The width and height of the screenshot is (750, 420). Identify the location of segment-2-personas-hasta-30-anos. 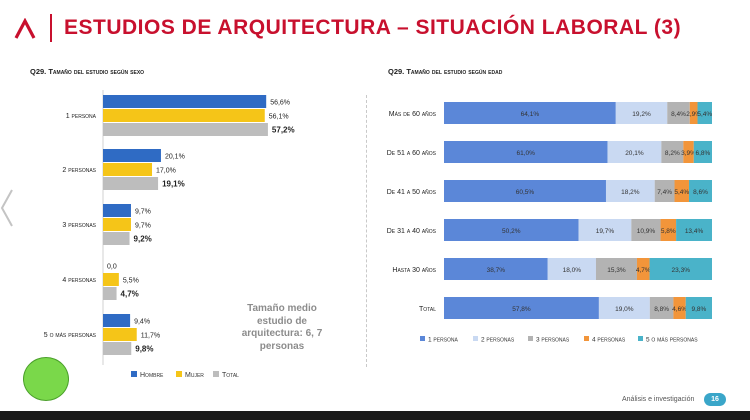
(571, 269).